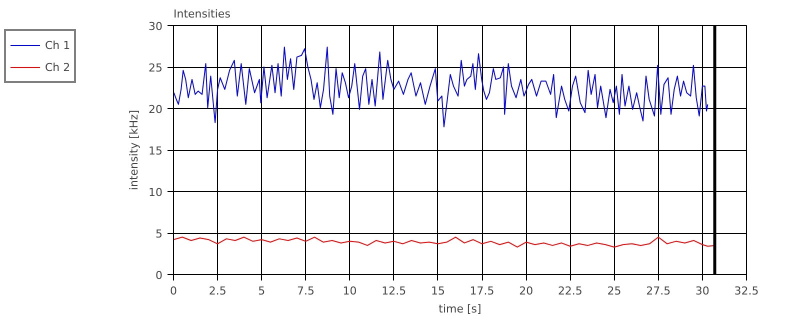 The height and width of the screenshot is (320, 802). What do you see at coordinates (437, 291) in the screenshot?
I see `x-tick-label: 15` at bounding box center [437, 291].